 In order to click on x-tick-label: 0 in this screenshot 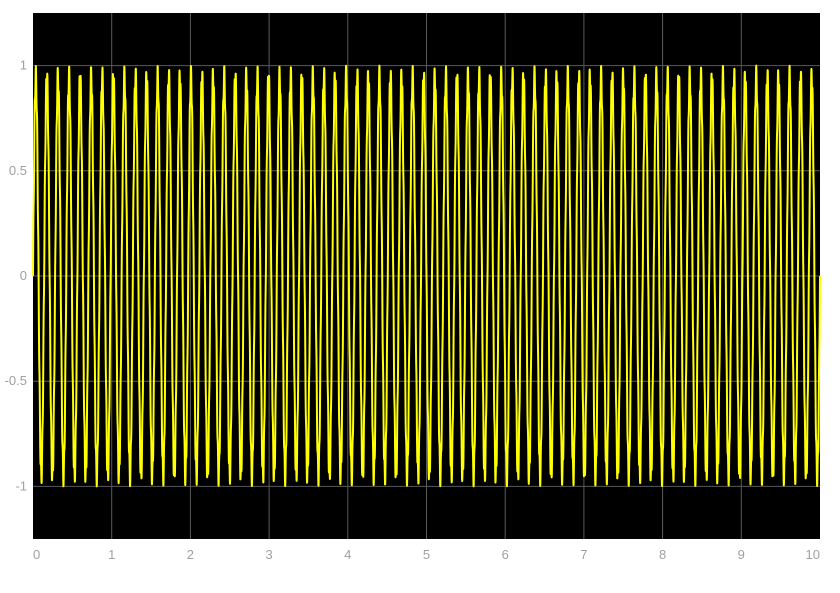, I will do `click(36, 554)`.